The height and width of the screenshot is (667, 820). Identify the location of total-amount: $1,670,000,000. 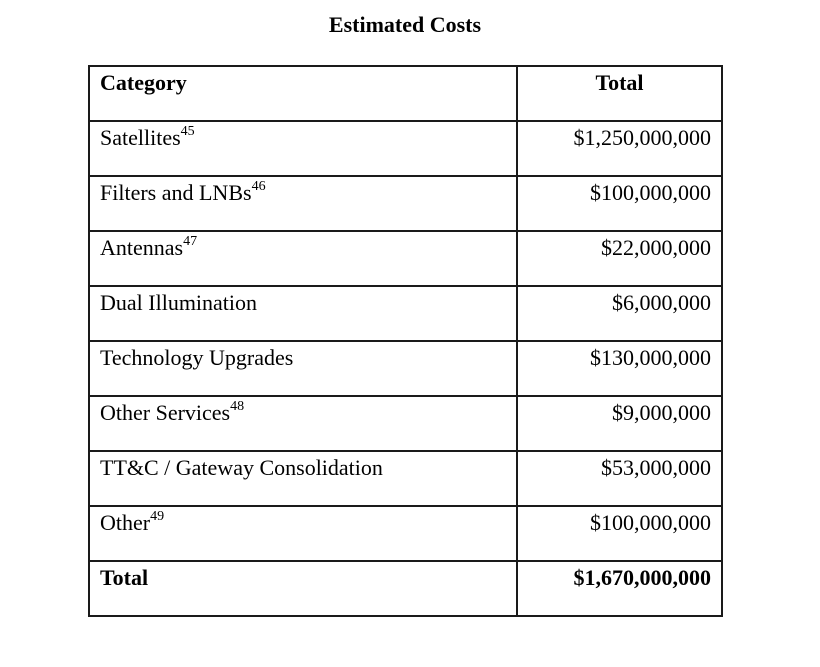
(619, 588).